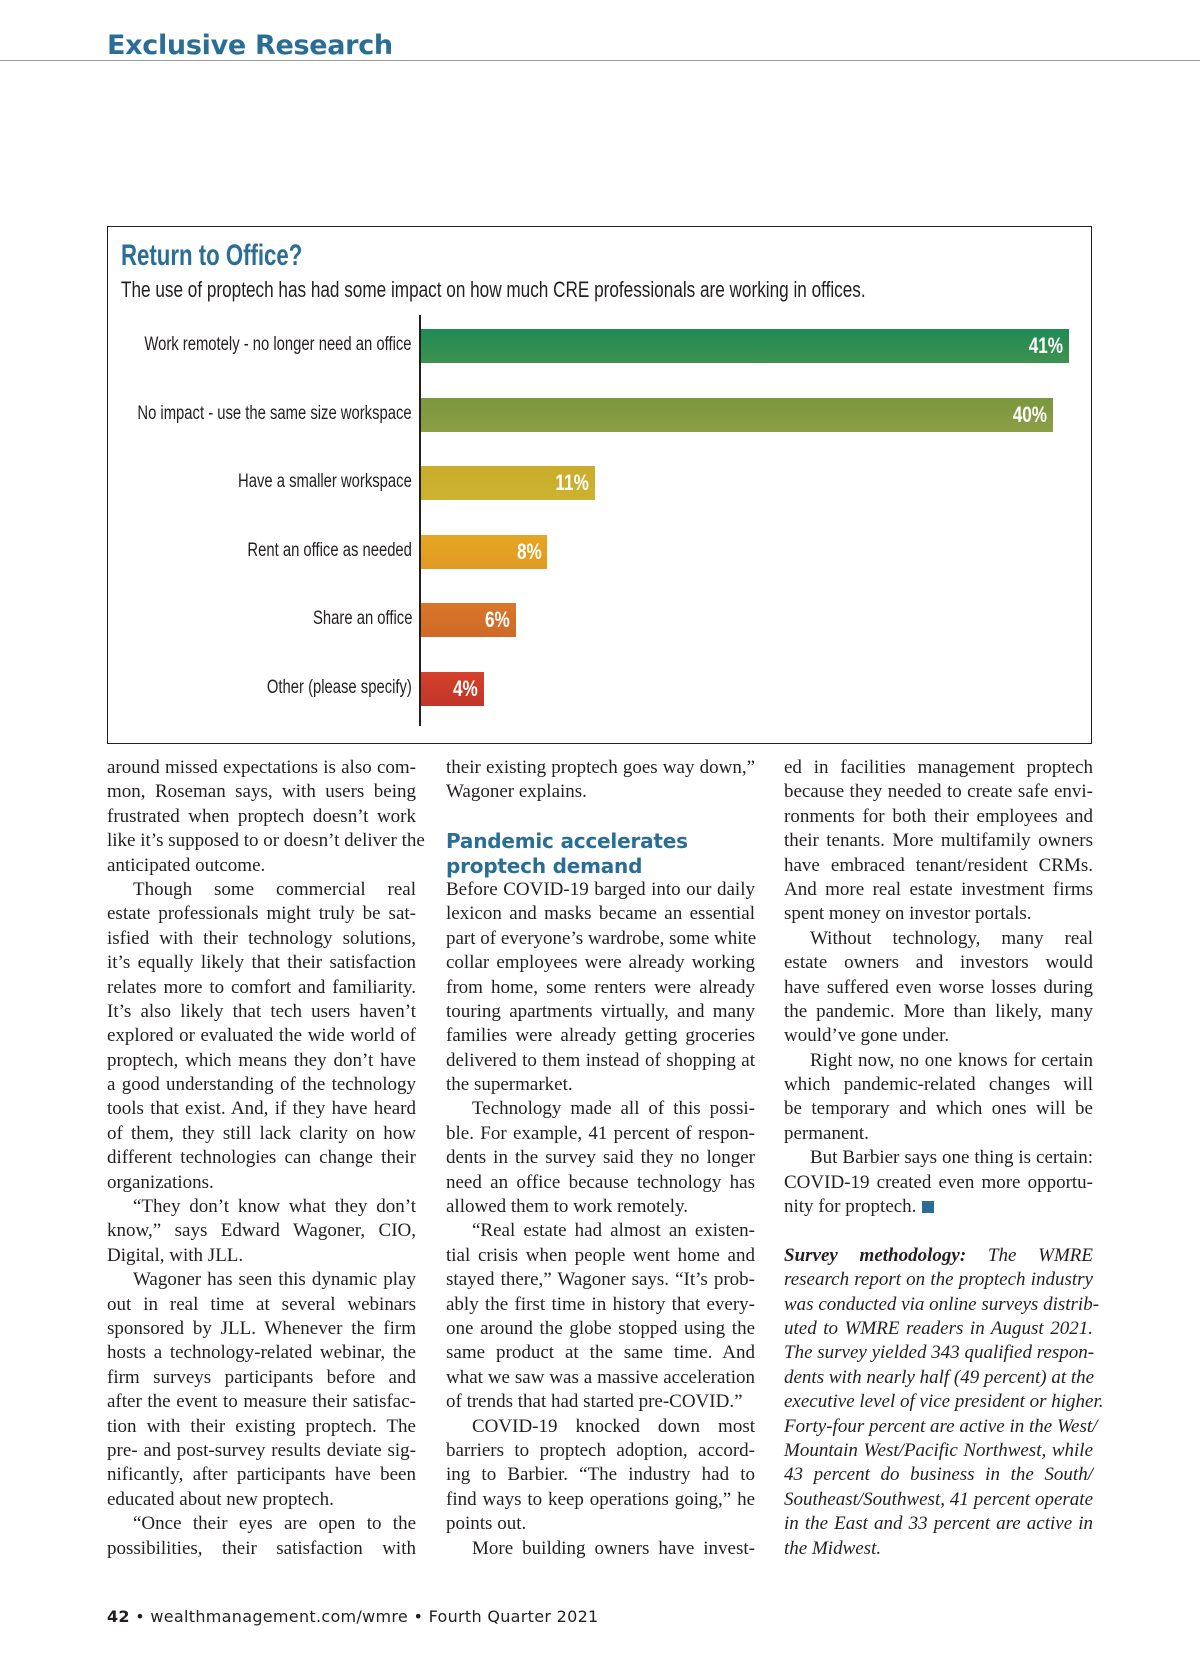 The width and height of the screenshot is (1200, 1680). What do you see at coordinates (928, 1207) in the screenshot?
I see `end-of-article-square-icon` at bounding box center [928, 1207].